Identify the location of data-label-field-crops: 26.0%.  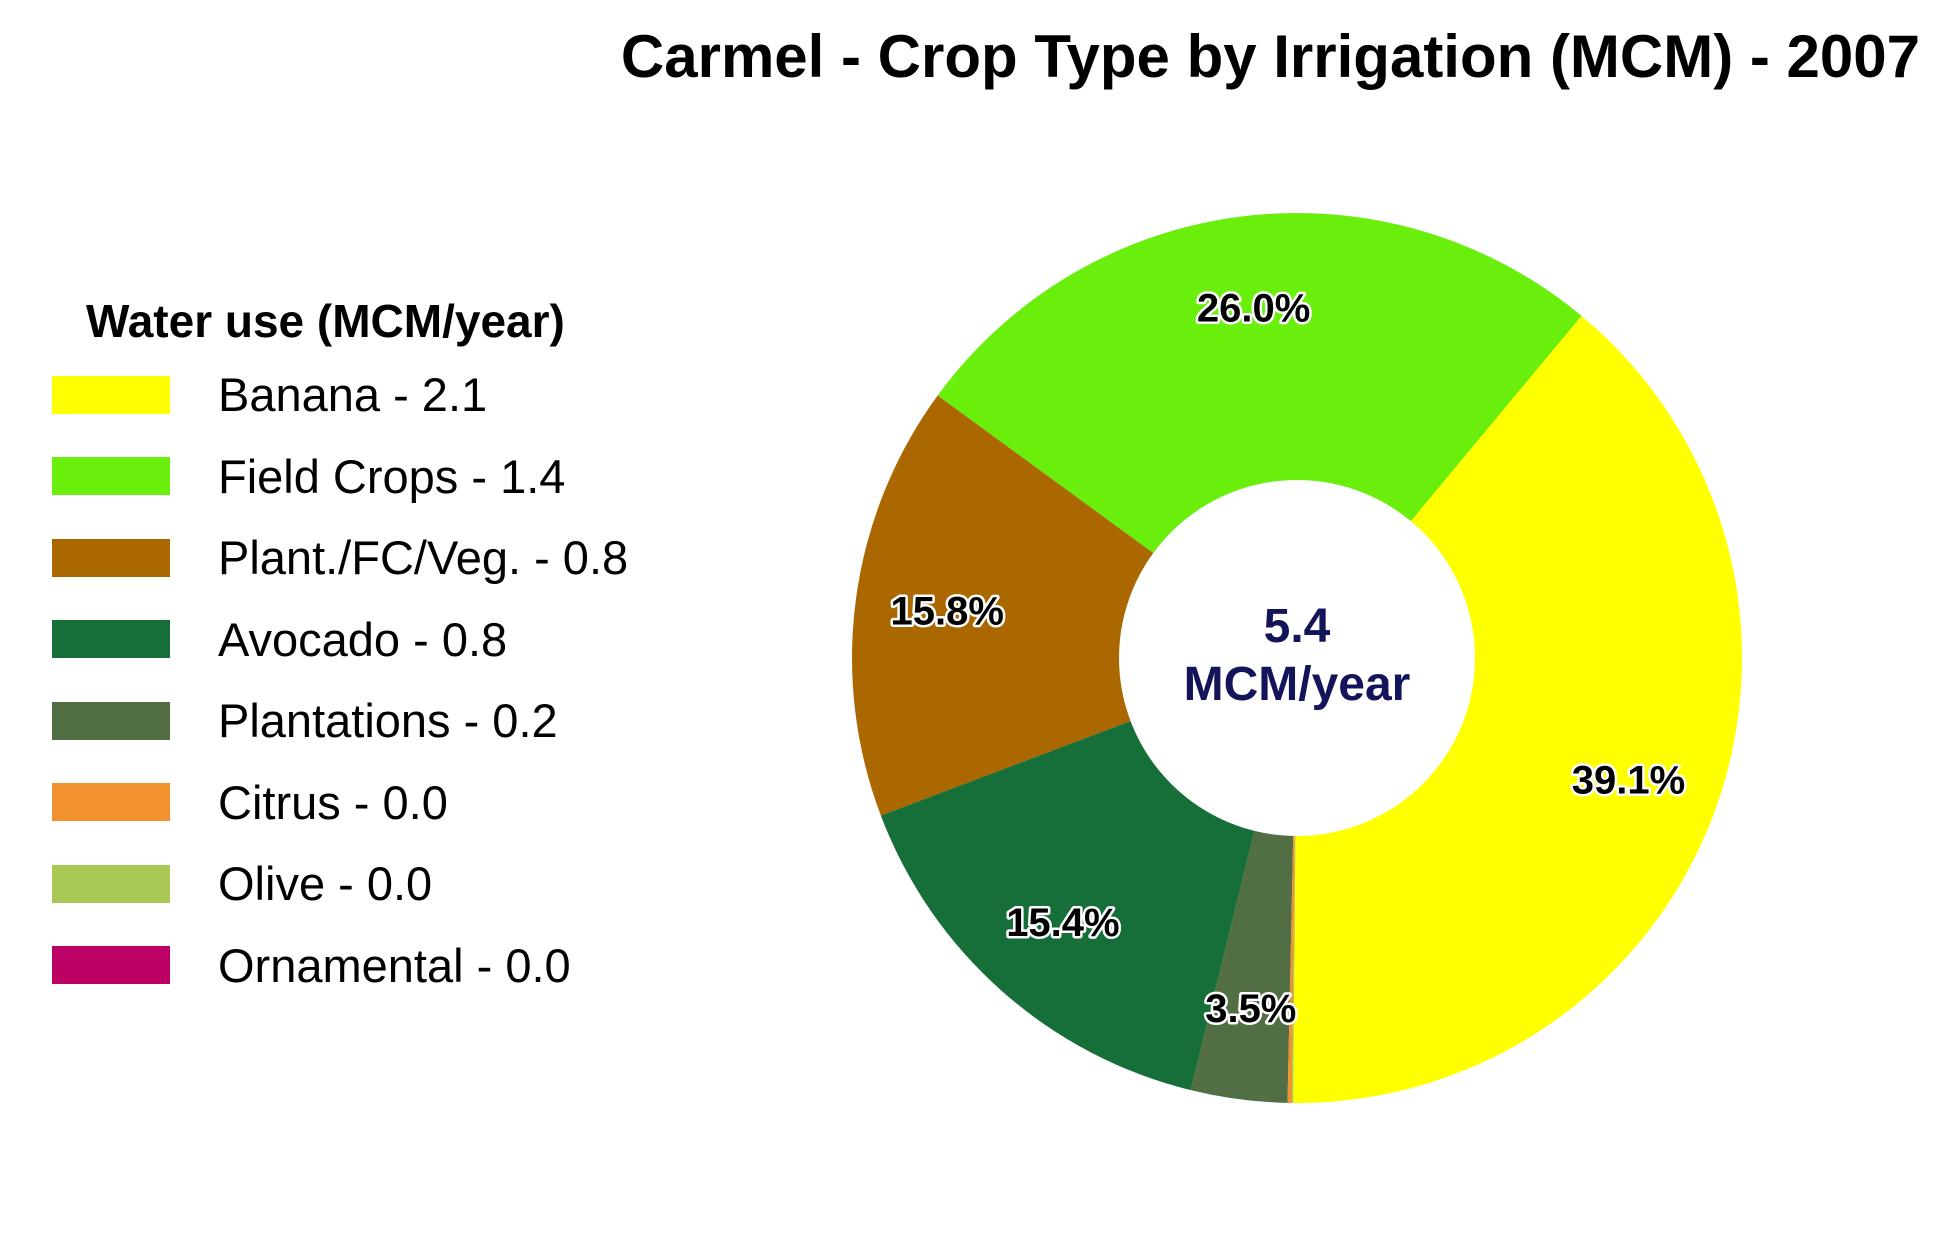
(1253, 309).